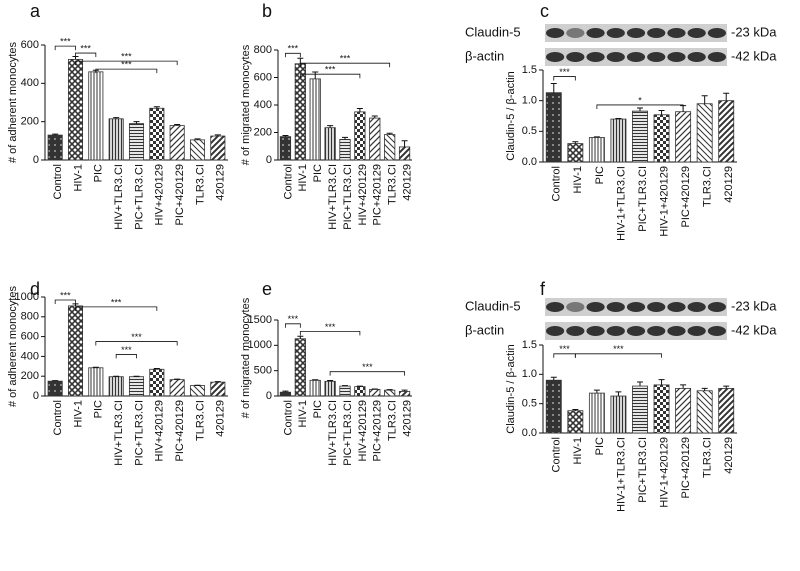  Describe the element at coordinates (263, 132) in the screenshot. I see `y-tick-label: 200` at that location.